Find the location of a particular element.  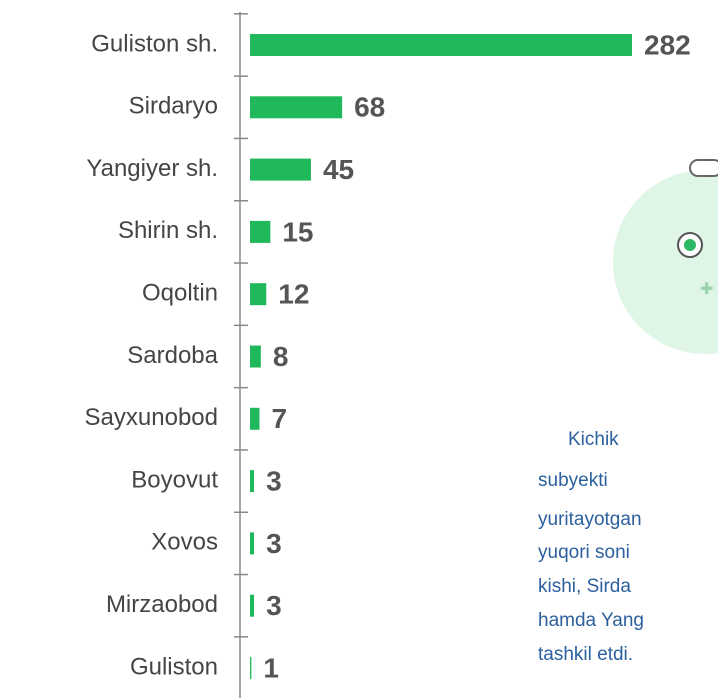

value-label: 12 is located at coordinates (293, 294).